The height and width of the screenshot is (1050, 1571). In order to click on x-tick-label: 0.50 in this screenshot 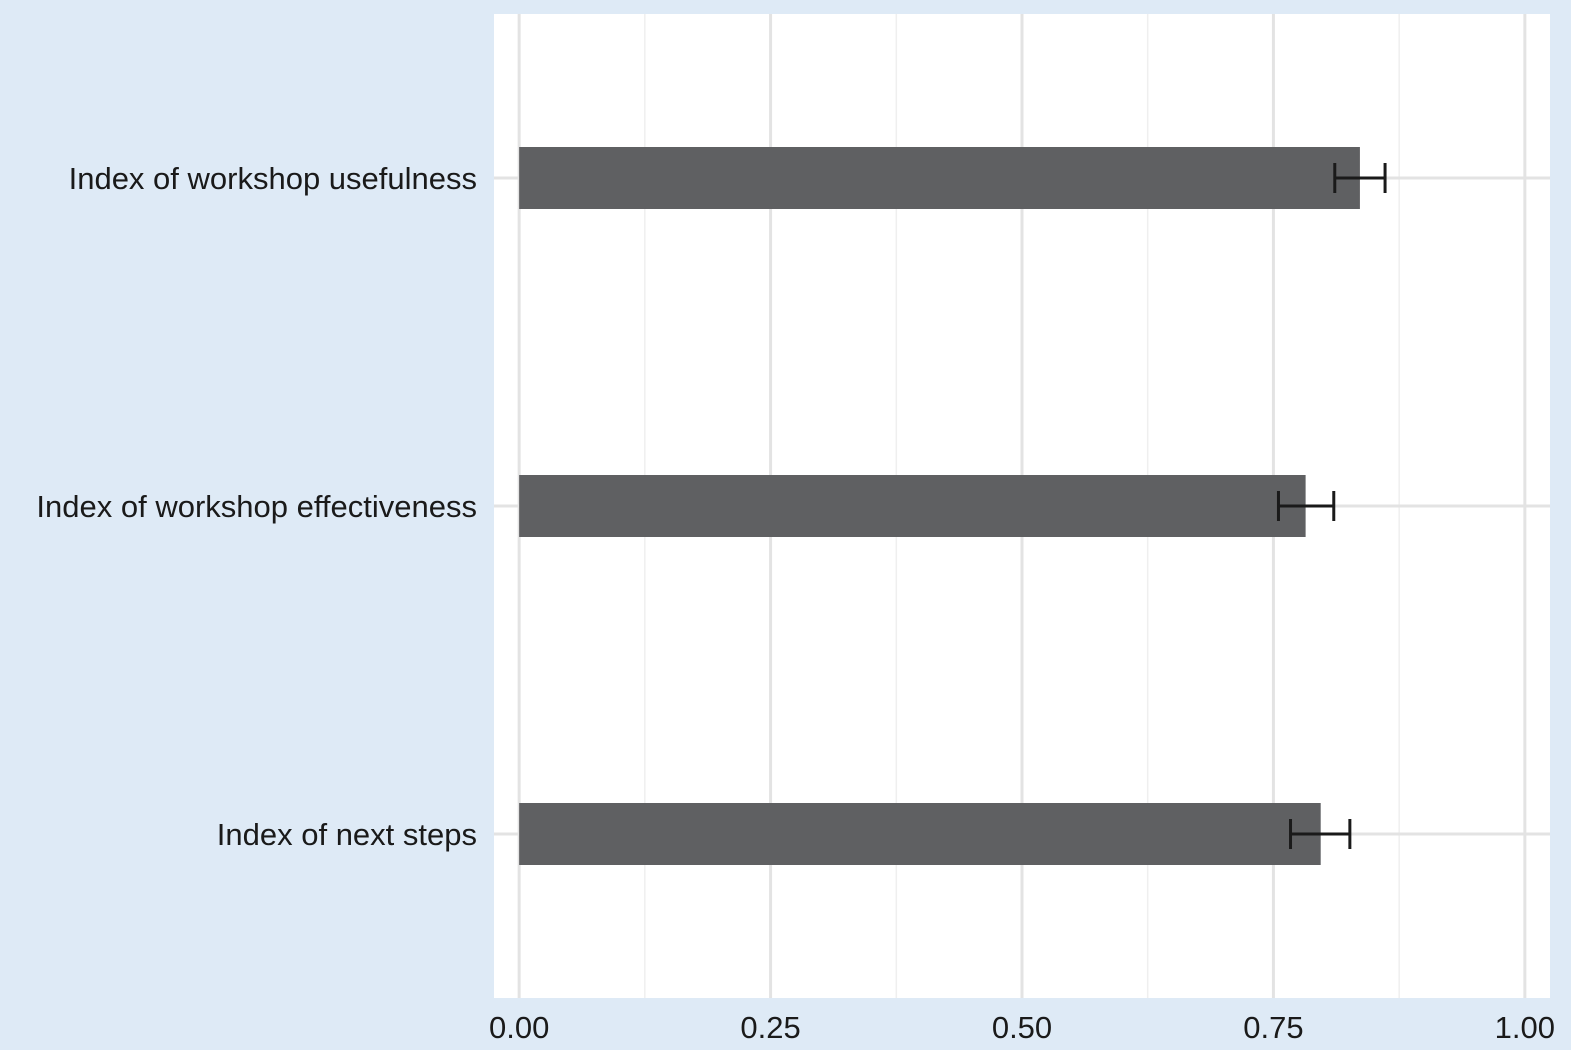, I will do `click(1022, 1027)`.